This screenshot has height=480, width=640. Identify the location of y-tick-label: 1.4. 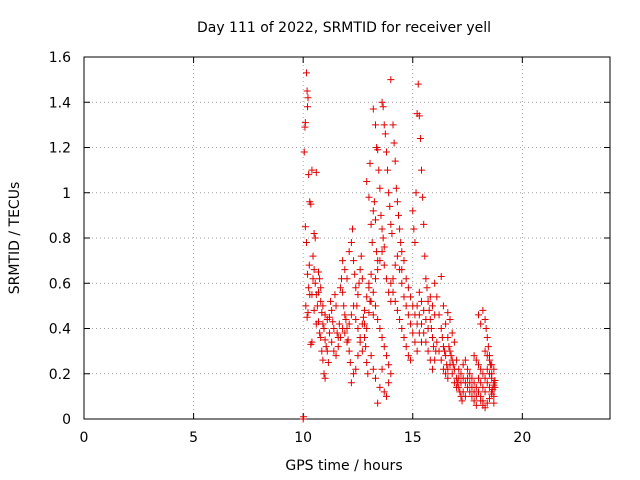
(60, 103).